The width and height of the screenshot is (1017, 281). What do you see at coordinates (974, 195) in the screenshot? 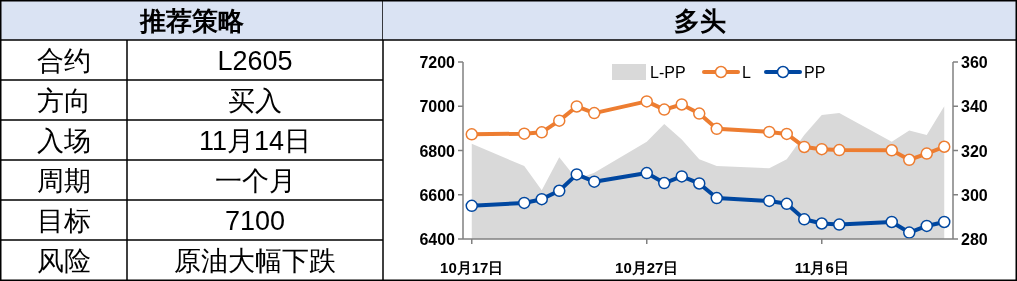
I see `y2-tick-label: 300` at bounding box center [974, 195].